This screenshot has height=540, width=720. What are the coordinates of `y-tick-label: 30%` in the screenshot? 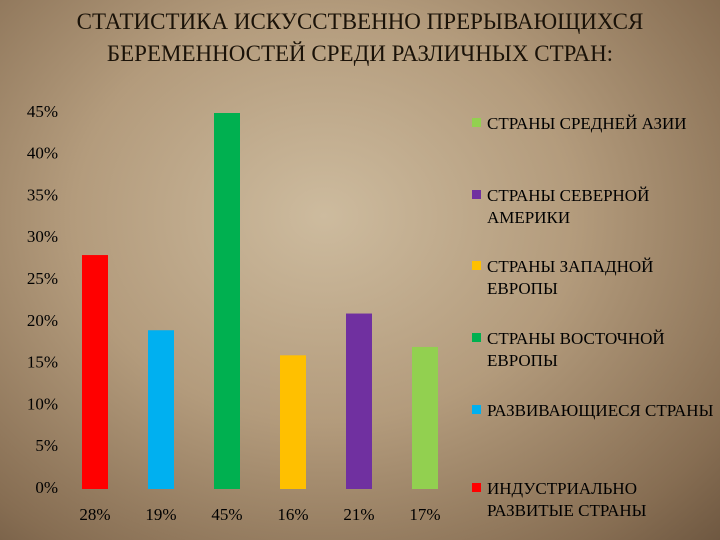 It's located at (42, 236).